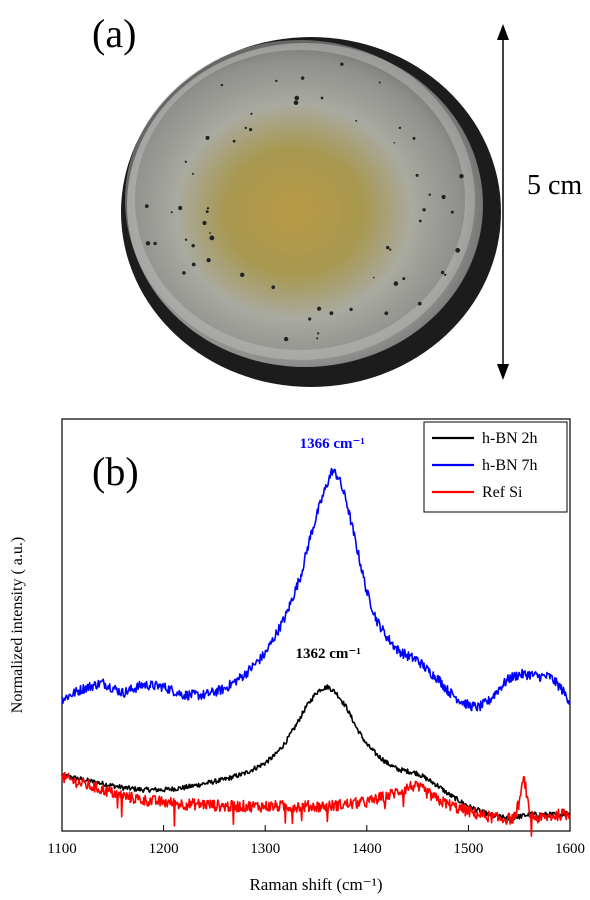 This screenshot has height=900, width=590. I want to click on x-axis-label: Raman shift (cm⁻¹), so click(315, 884).